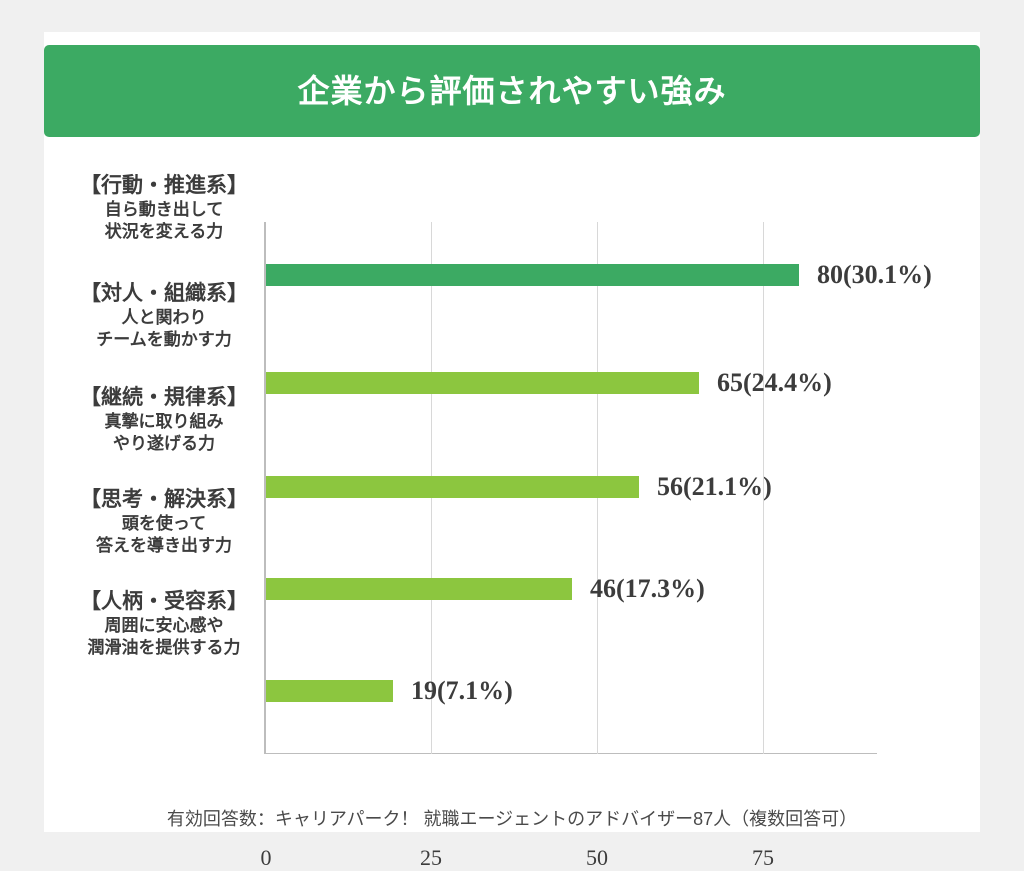  Describe the element at coordinates (164, 340) in the screenshot. I see `category-sub-1-line2: チームを動かす力` at that location.